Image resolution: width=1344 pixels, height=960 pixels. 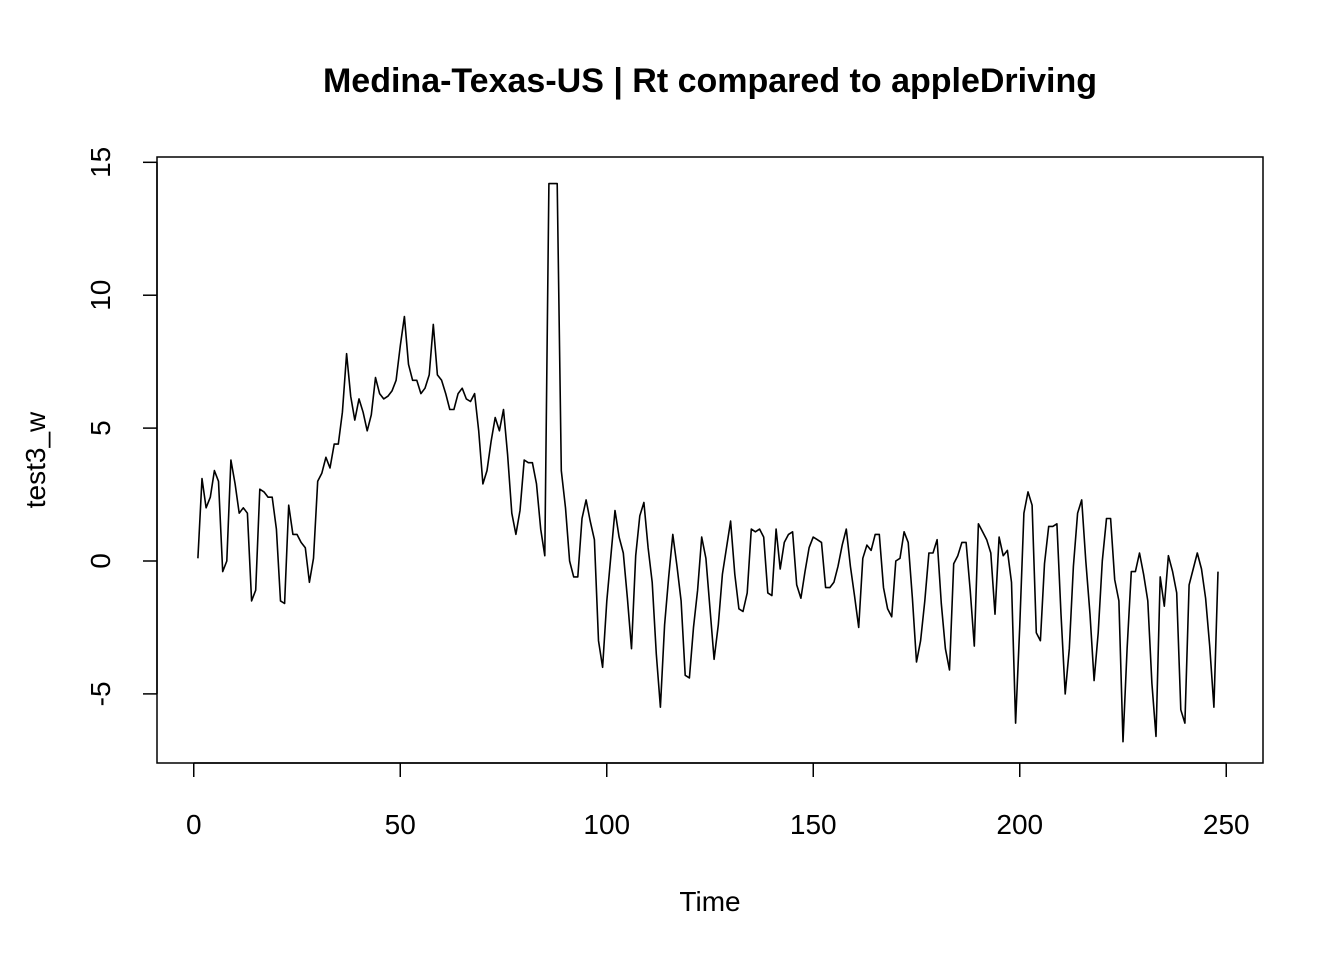 I want to click on x-tick-label: 150, so click(x=813, y=824).